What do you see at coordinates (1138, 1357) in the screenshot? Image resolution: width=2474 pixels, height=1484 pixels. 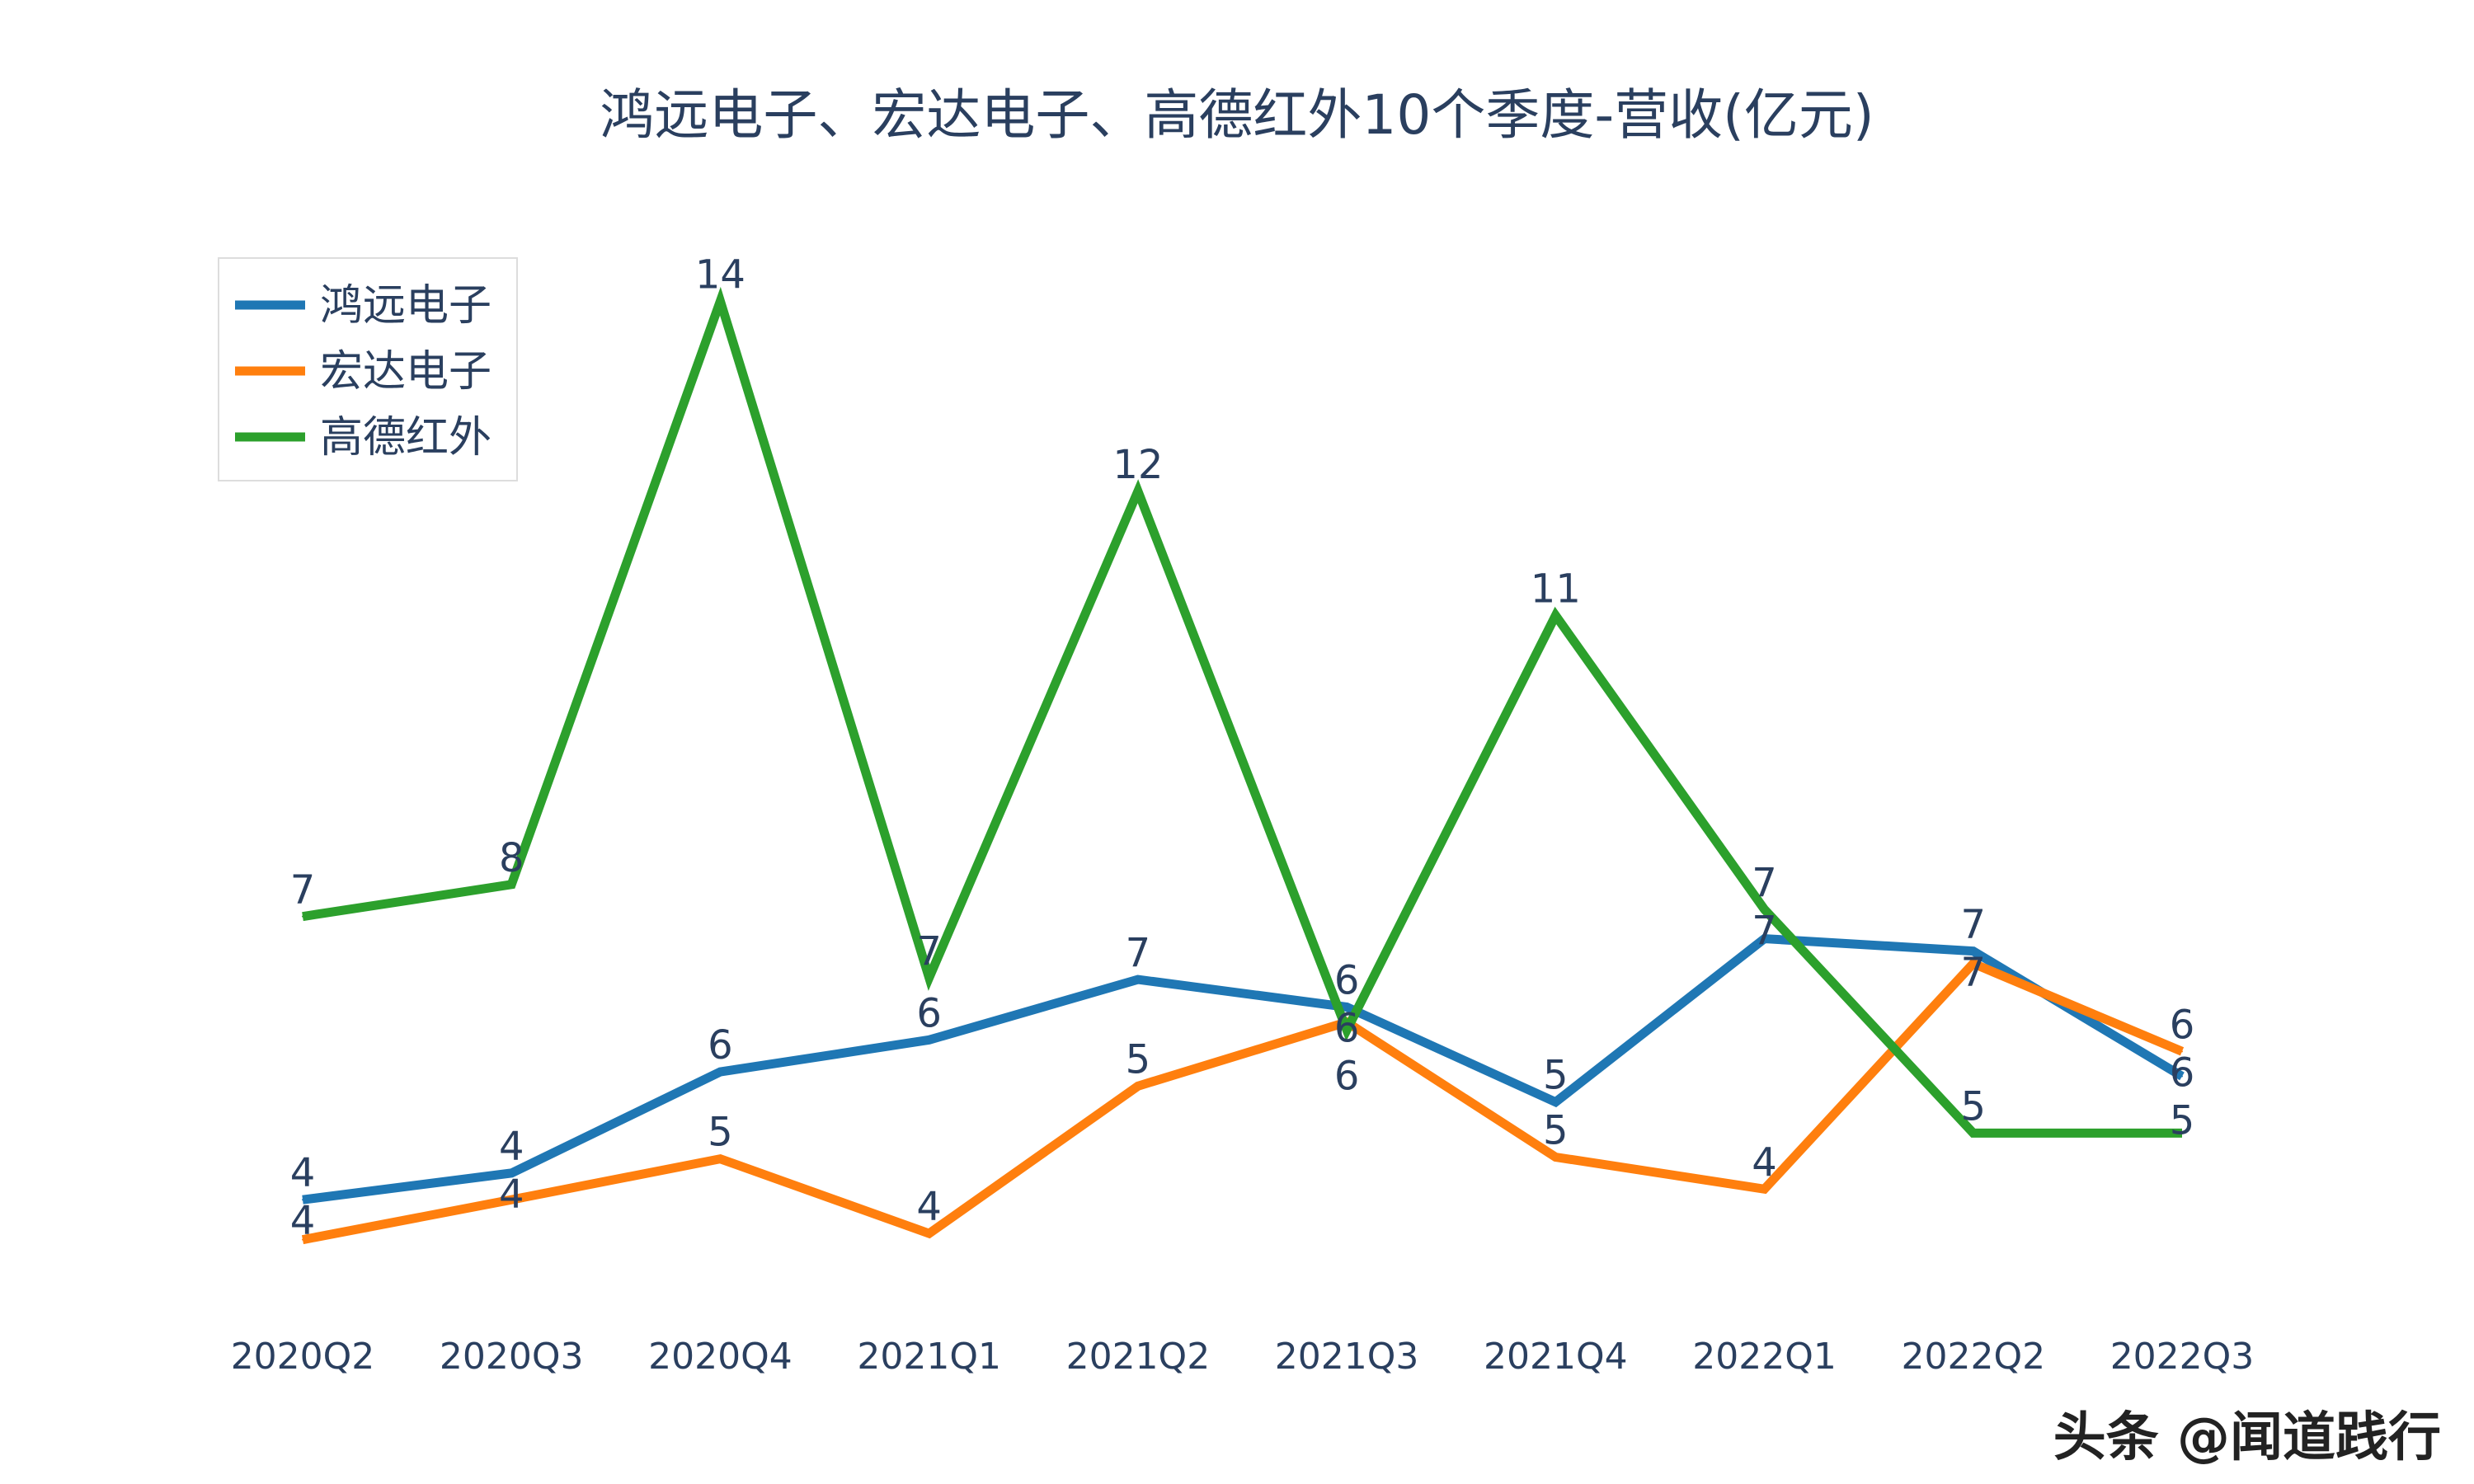 I see `x-tick-label: 2021Q2` at bounding box center [1138, 1357].